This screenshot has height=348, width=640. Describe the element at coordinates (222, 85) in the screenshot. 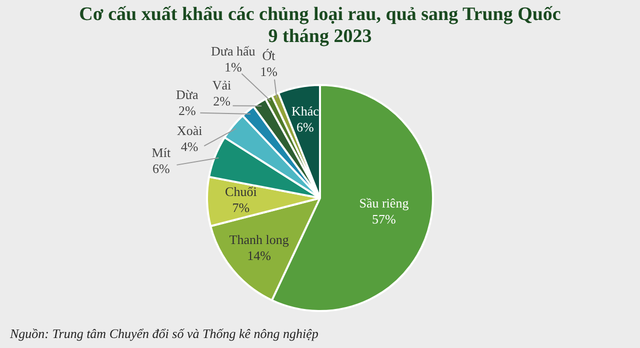

I see `slice-label: Vải` at that location.